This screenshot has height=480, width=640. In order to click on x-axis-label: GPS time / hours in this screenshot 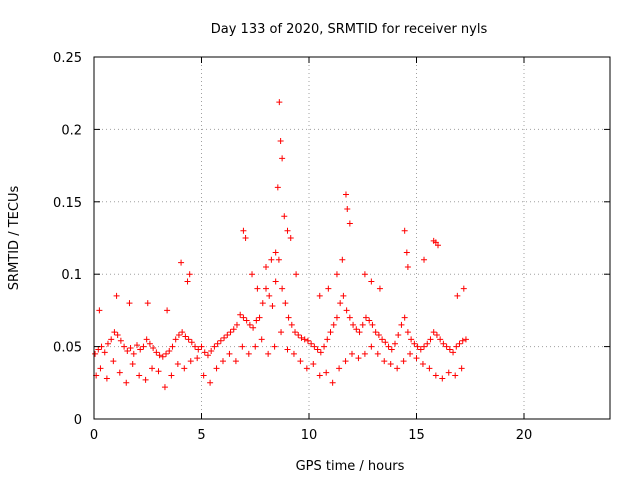, I will do `click(350, 466)`.